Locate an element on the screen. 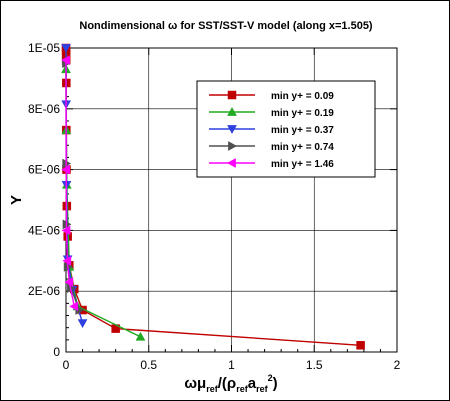  y-tick-label: 6E-06 is located at coordinates (44, 170).